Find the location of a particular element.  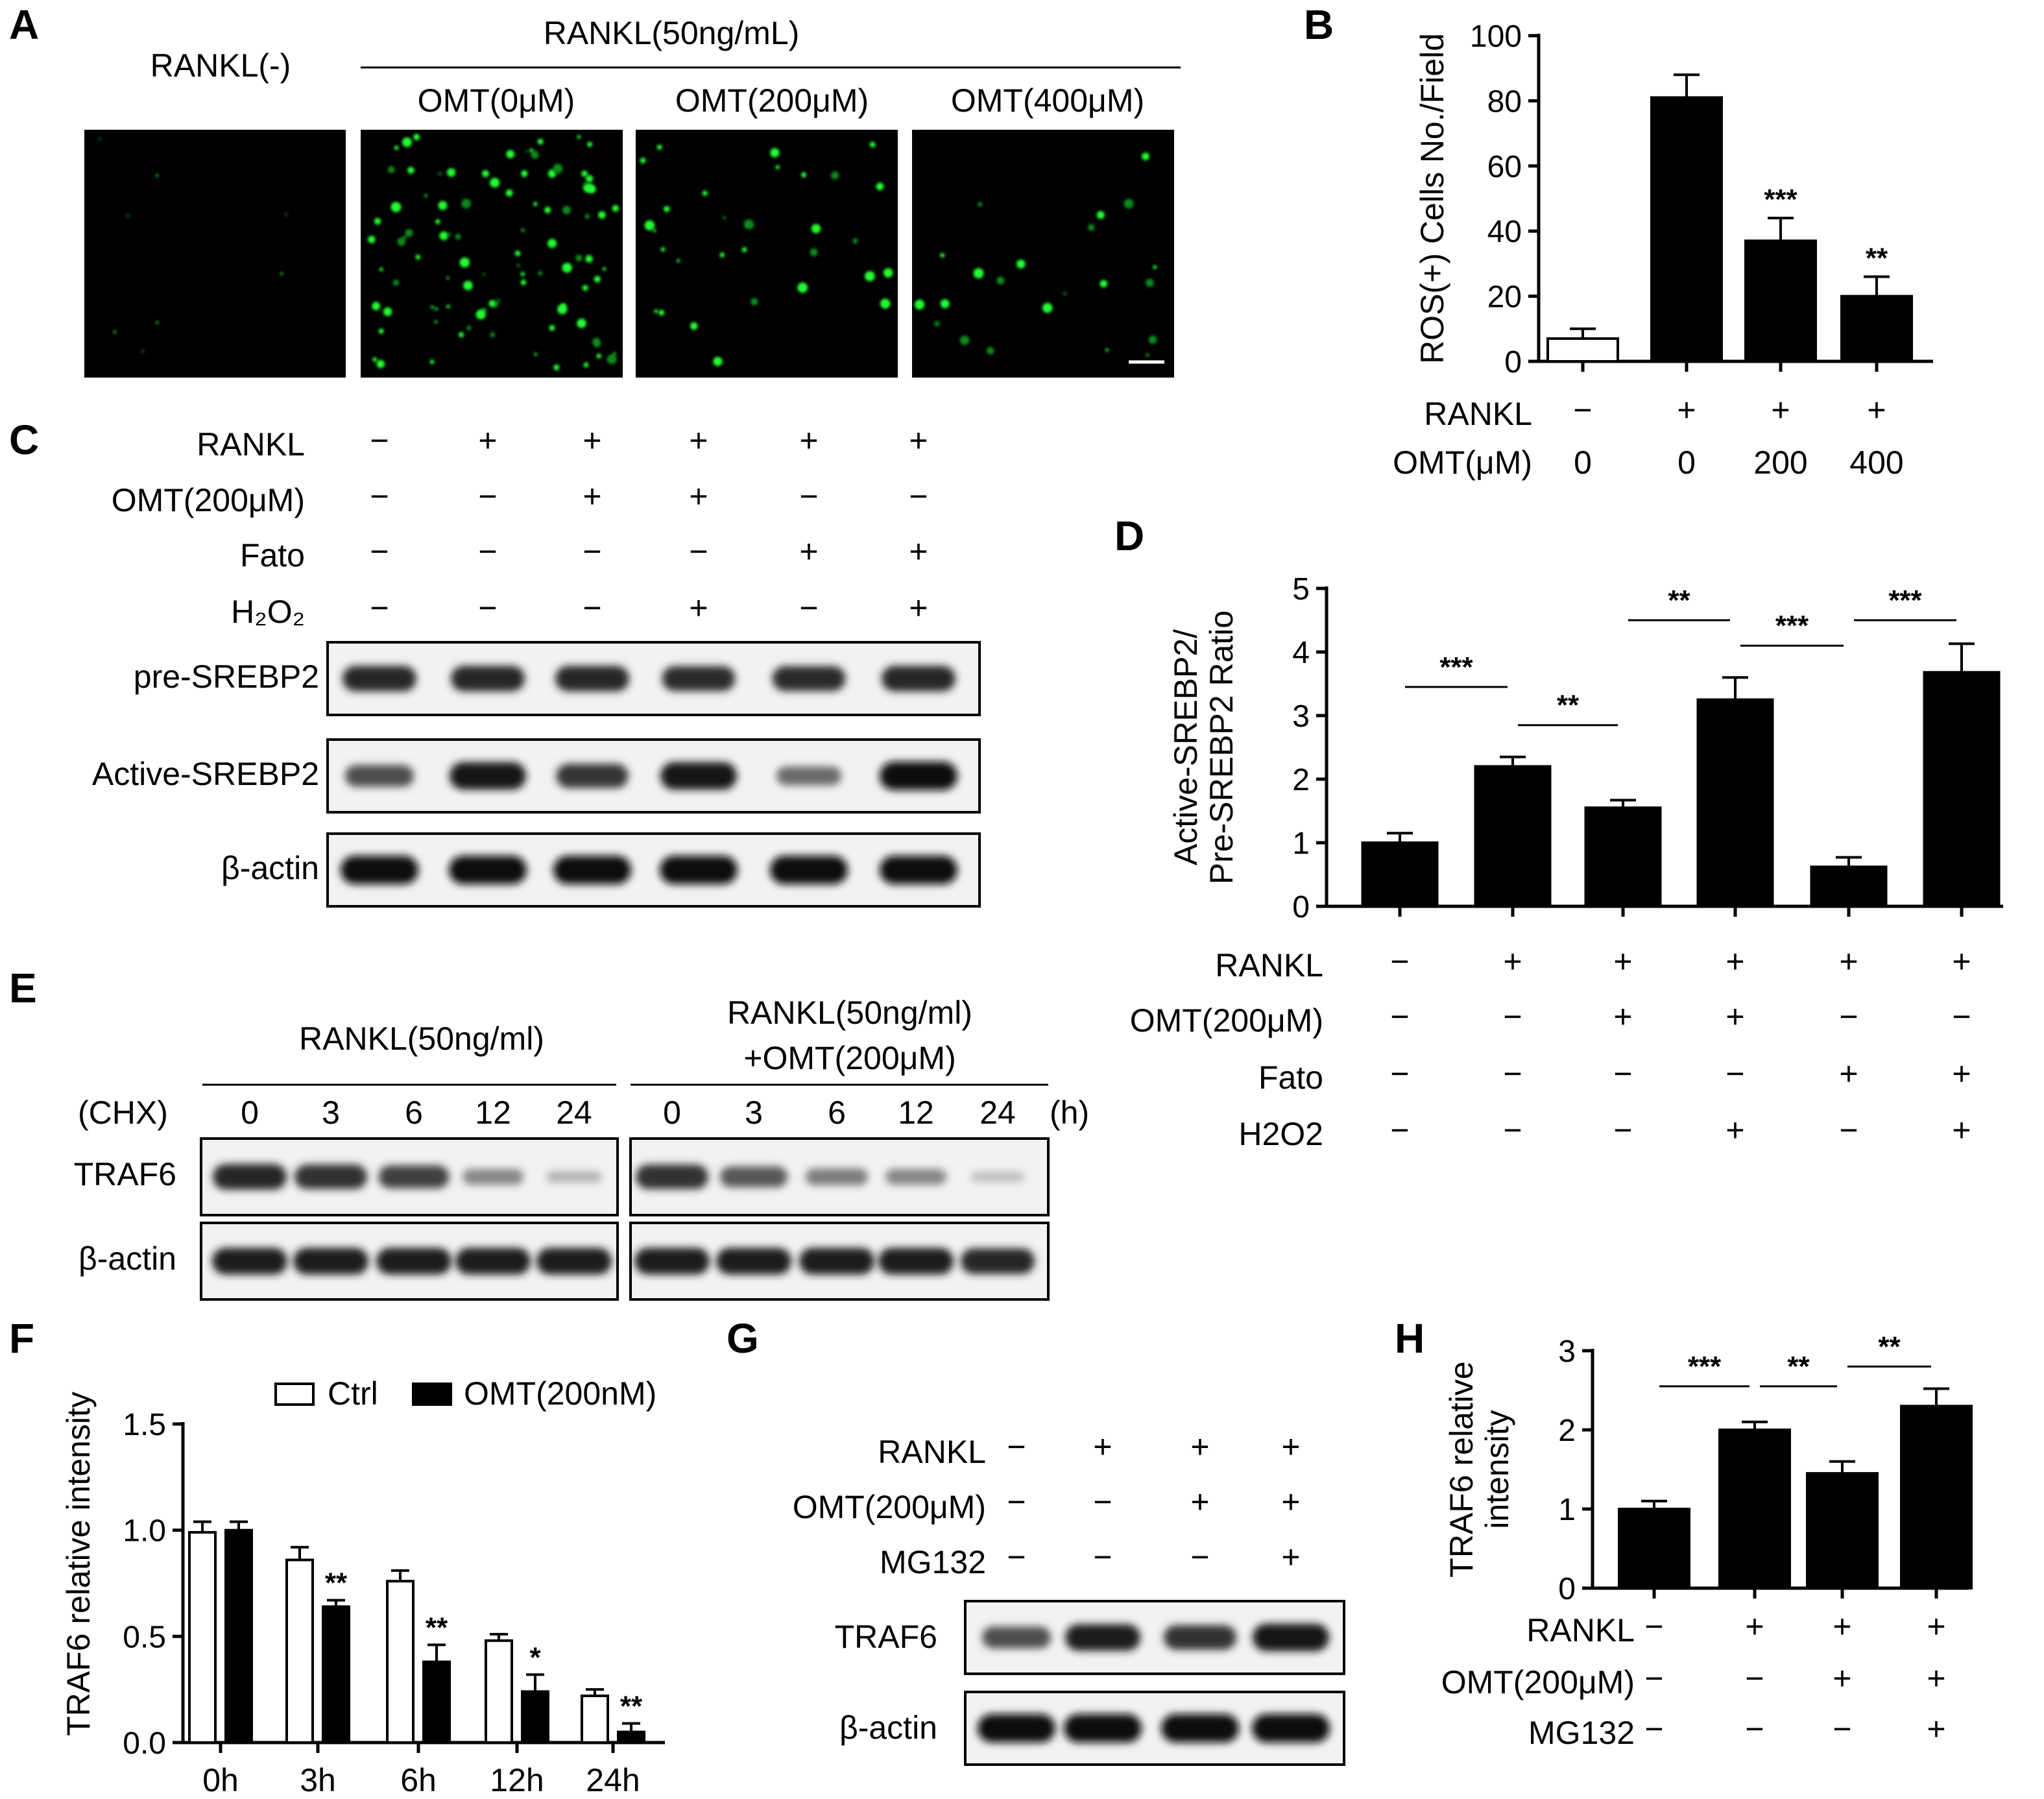

condition-label: RANKL is located at coordinates (1269, 966).